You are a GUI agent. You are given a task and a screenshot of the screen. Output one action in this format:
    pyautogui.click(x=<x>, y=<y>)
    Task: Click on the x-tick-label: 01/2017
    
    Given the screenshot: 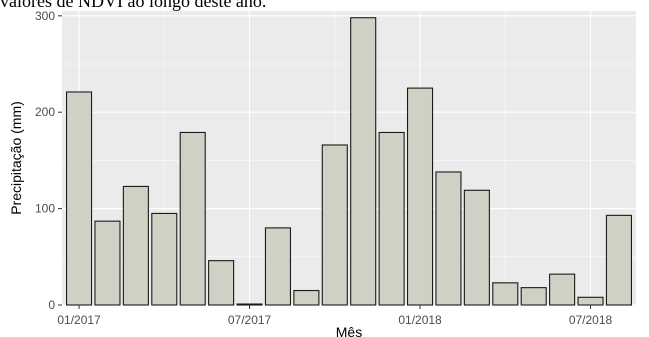 What is the action you would take?
    pyautogui.click(x=79, y=320)
    